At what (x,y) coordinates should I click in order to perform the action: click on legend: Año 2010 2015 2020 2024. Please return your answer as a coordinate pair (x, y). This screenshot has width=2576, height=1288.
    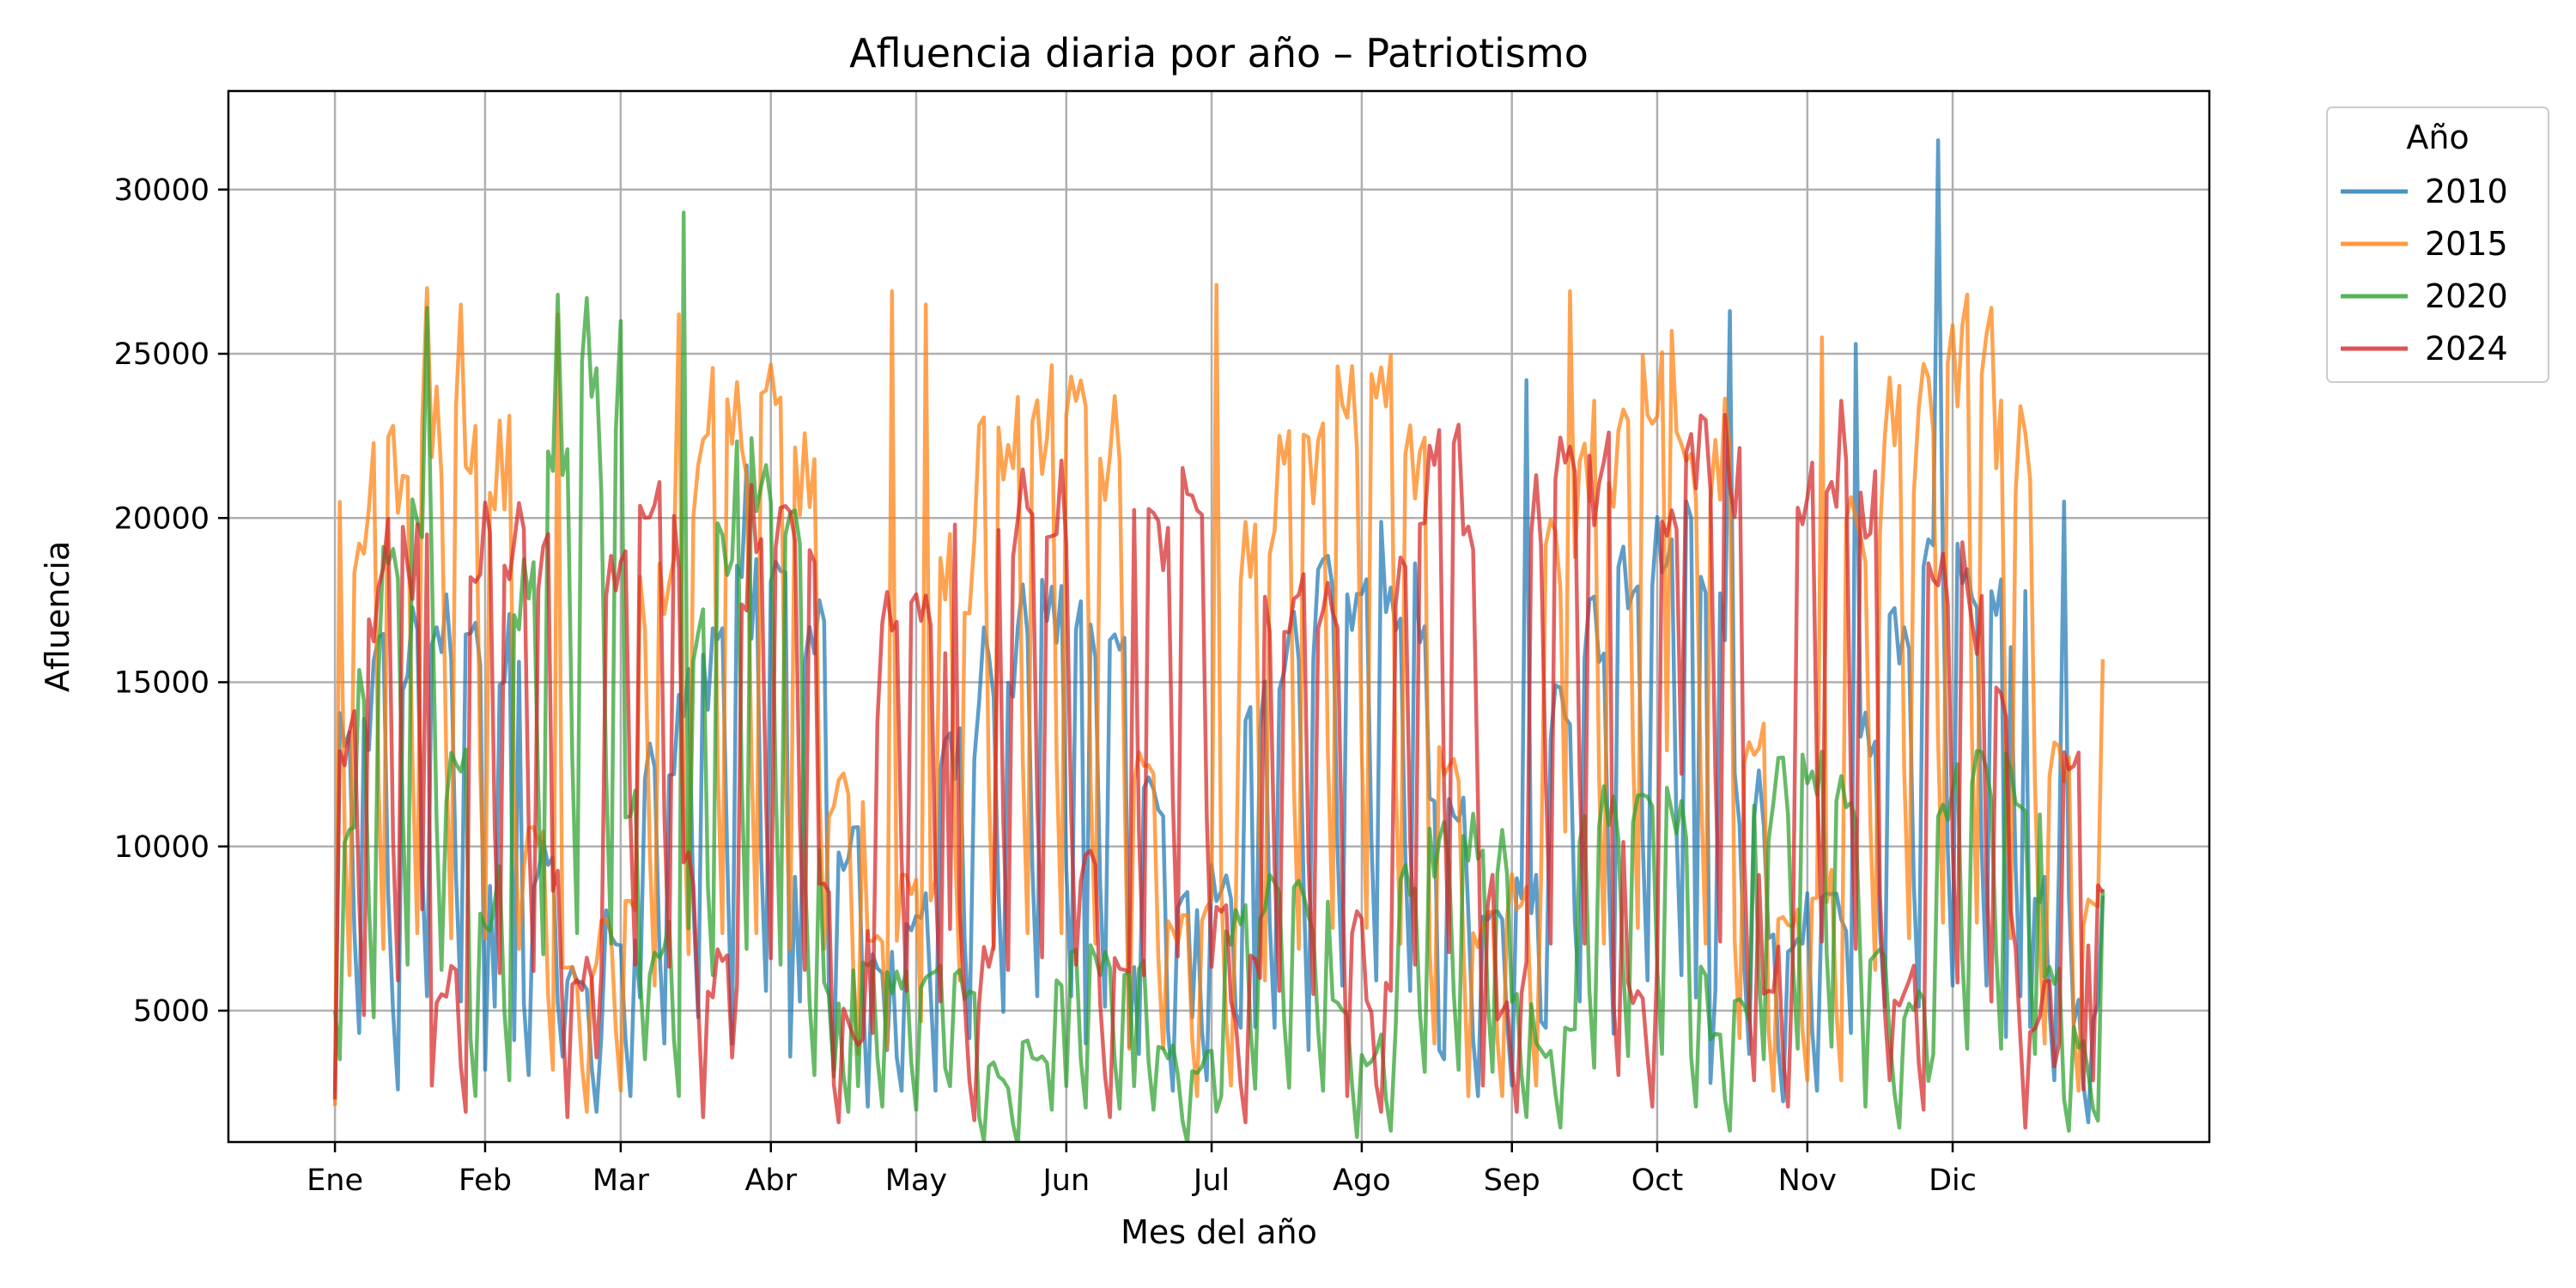
    Looking at the image, I should click on (2437, 244).